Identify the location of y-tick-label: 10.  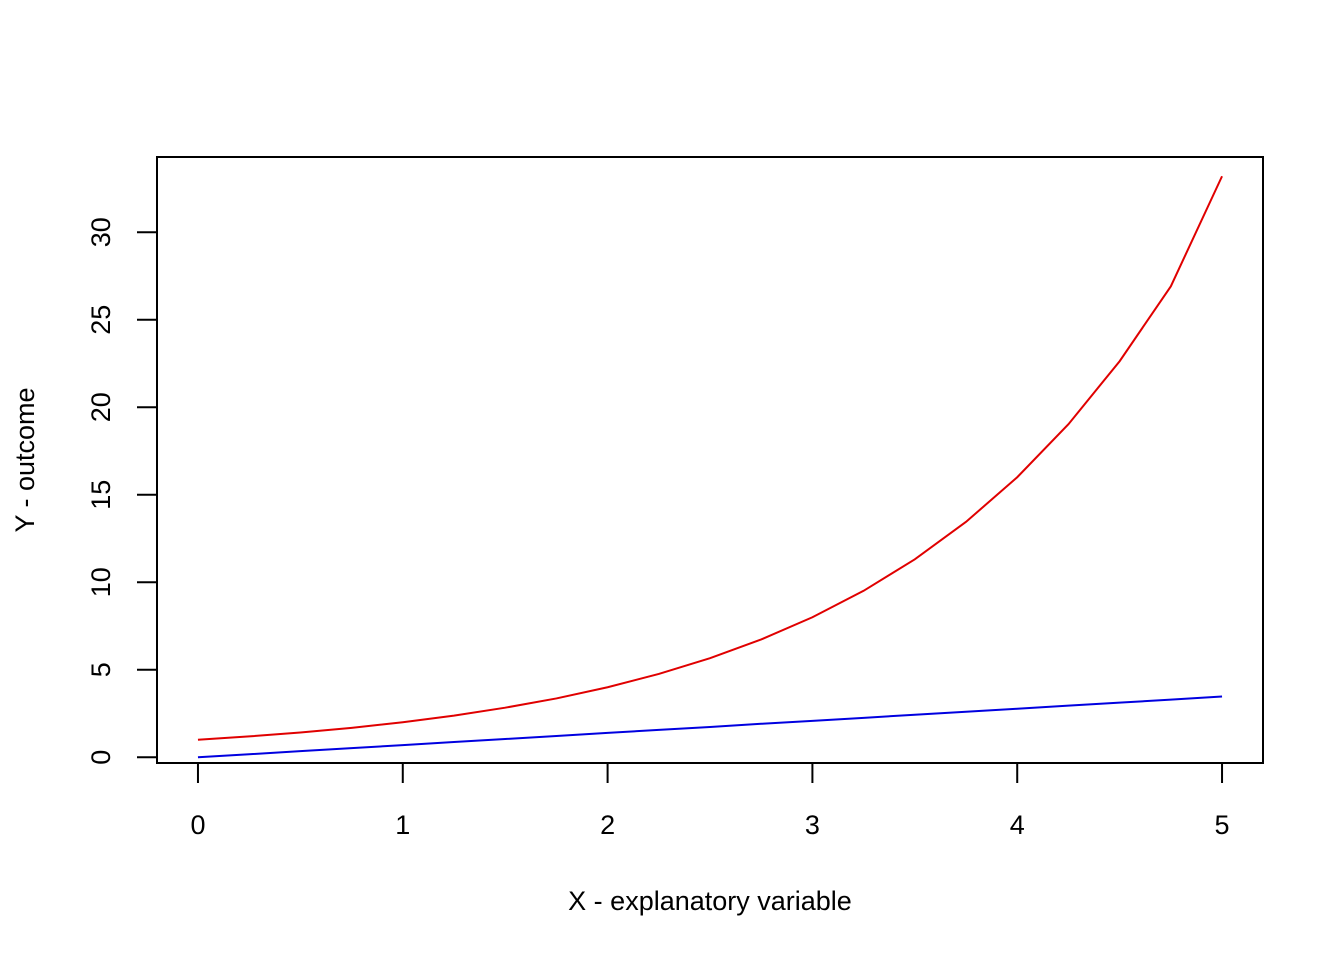
(101, 582).